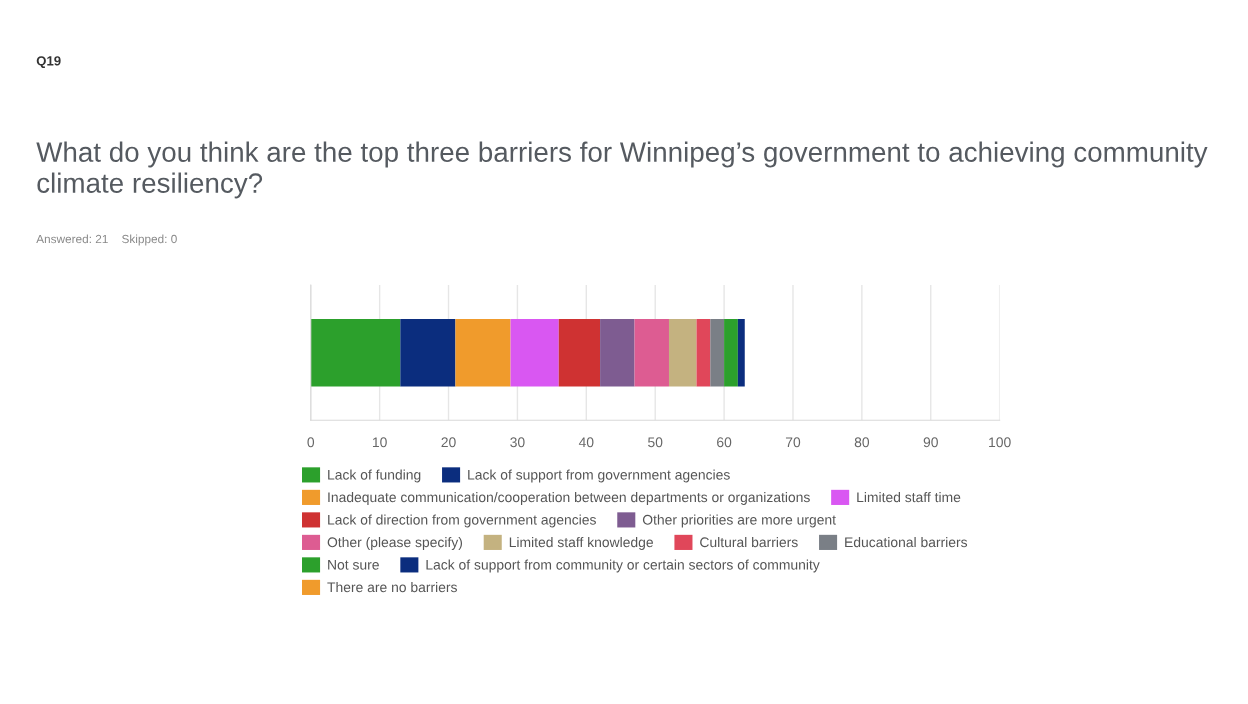  Describe the element at coordinates (448, 442) in the screenshot. I see `x-tick-label: 20` at that location.